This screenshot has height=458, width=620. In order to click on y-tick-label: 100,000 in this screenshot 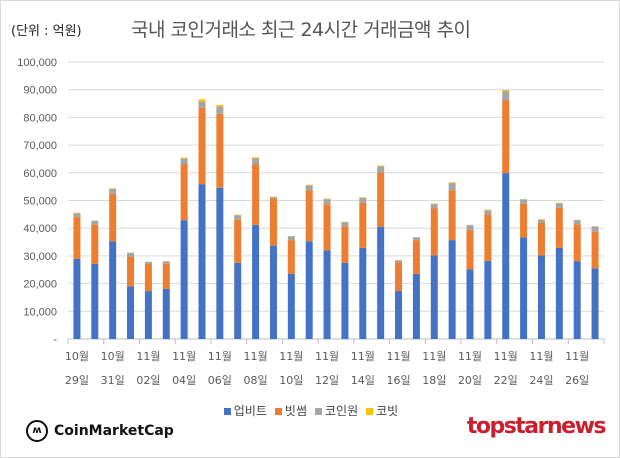, I will do `click(37, 63)`.